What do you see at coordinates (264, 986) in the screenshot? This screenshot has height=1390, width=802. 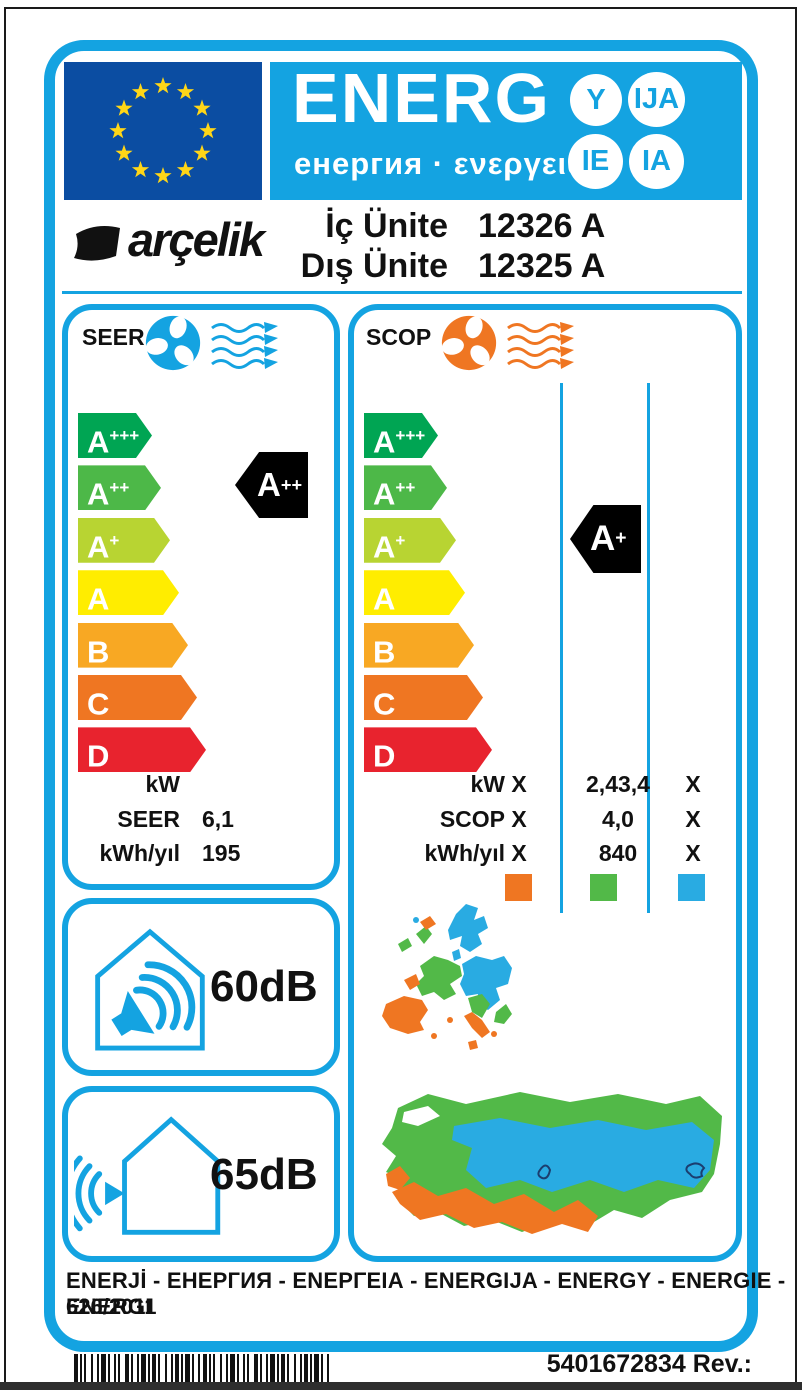 I see `indoor-noise-value: 60dB` at bounding box center [264, 986].